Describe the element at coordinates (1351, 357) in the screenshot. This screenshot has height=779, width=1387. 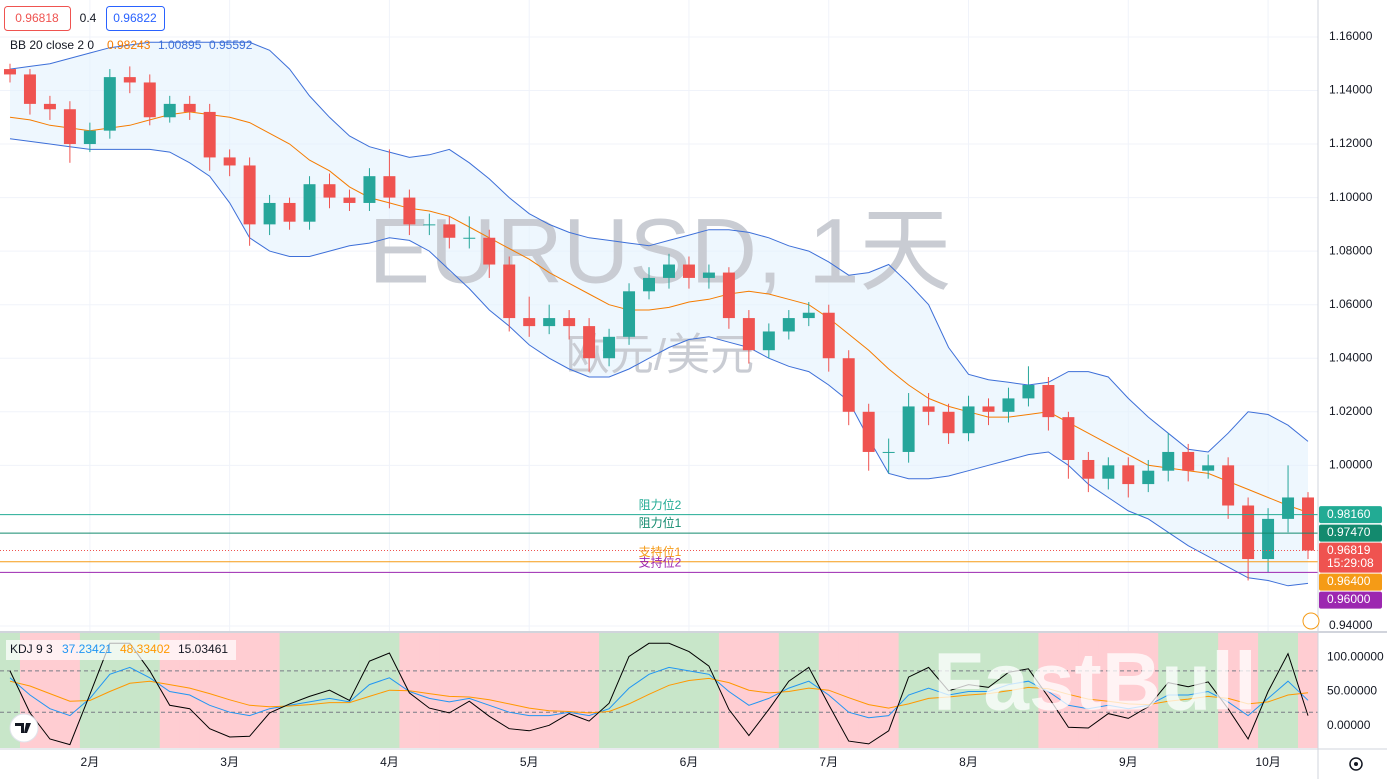
I see `y-tick-label: 1.04000` at that location.